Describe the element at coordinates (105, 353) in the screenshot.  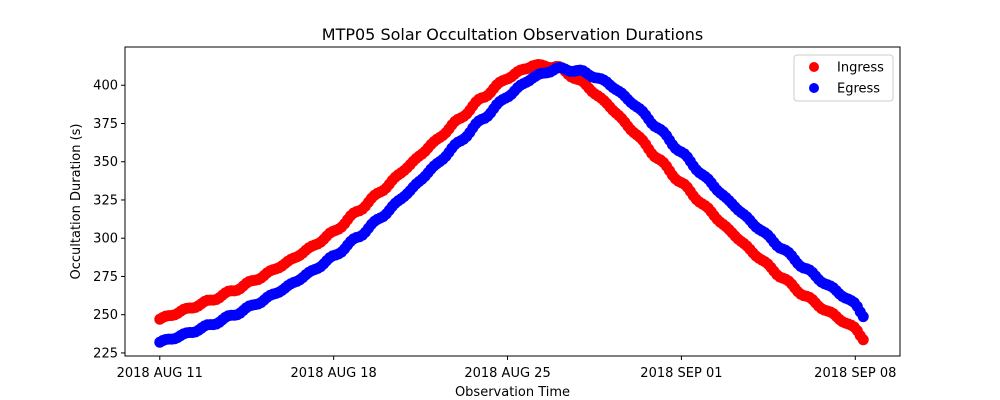
I see `y-tick-label: 225` at that location.